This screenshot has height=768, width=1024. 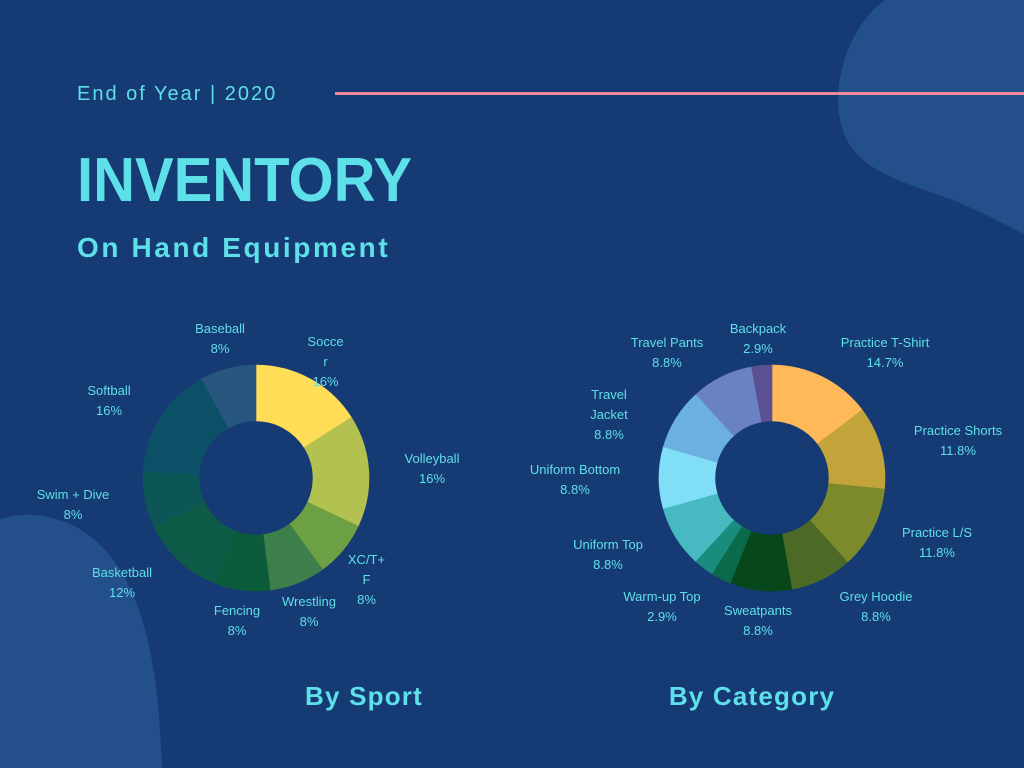 What do you see at coordinates (609, 404) in the screenshot?
I see `slice-label-name: Travel Jacket` at bounding box center [609, 404].